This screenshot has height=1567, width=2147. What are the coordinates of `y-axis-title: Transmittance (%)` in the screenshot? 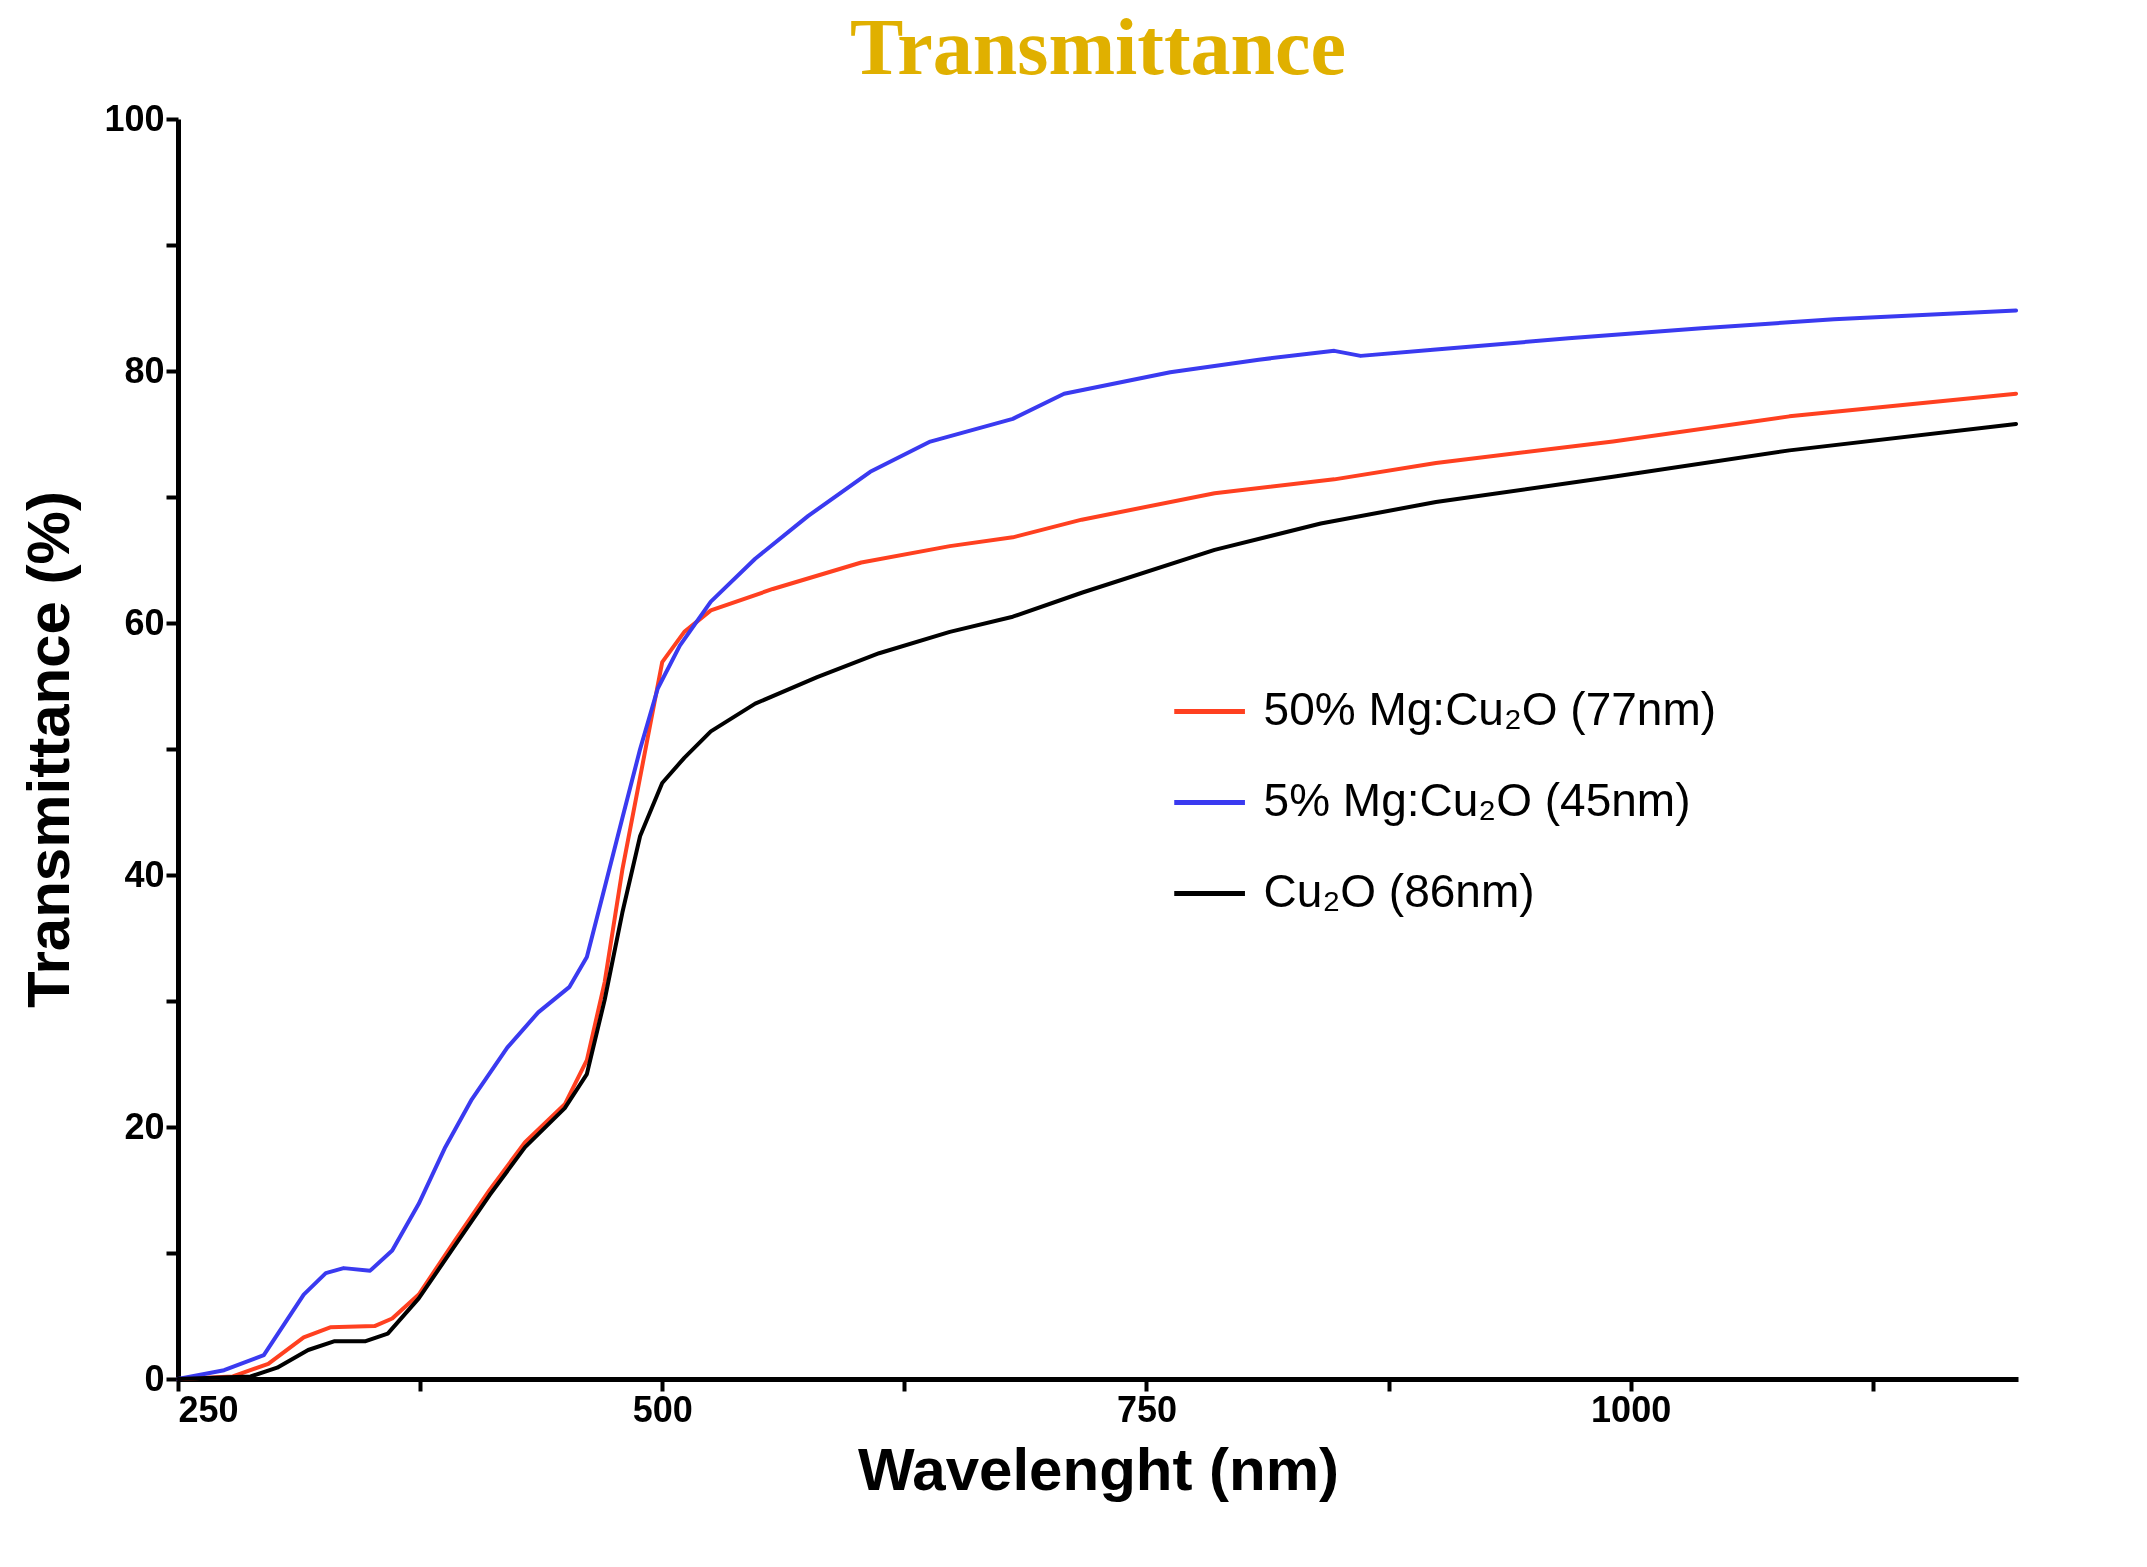 It's located at (49, 749).